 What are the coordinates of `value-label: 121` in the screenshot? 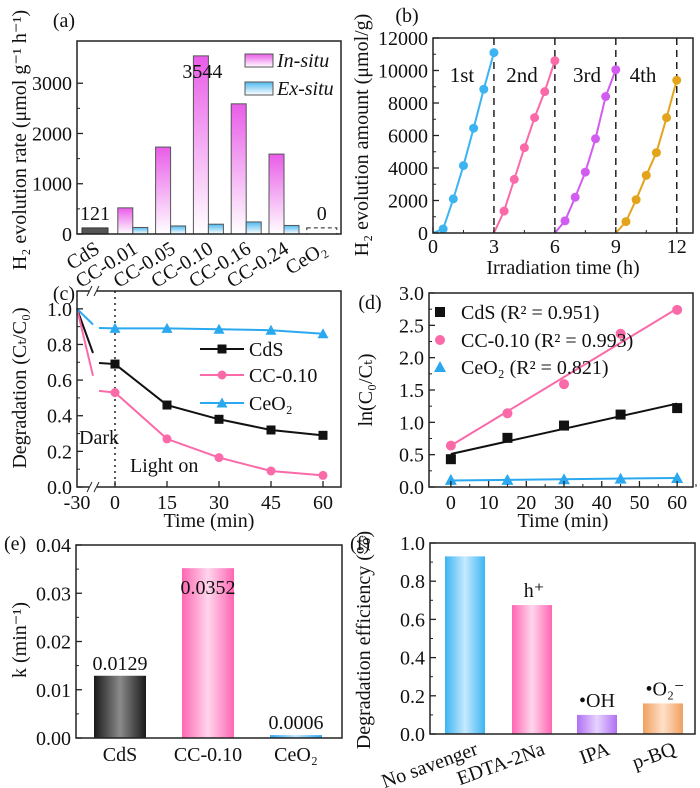 It's located at (95, 214).